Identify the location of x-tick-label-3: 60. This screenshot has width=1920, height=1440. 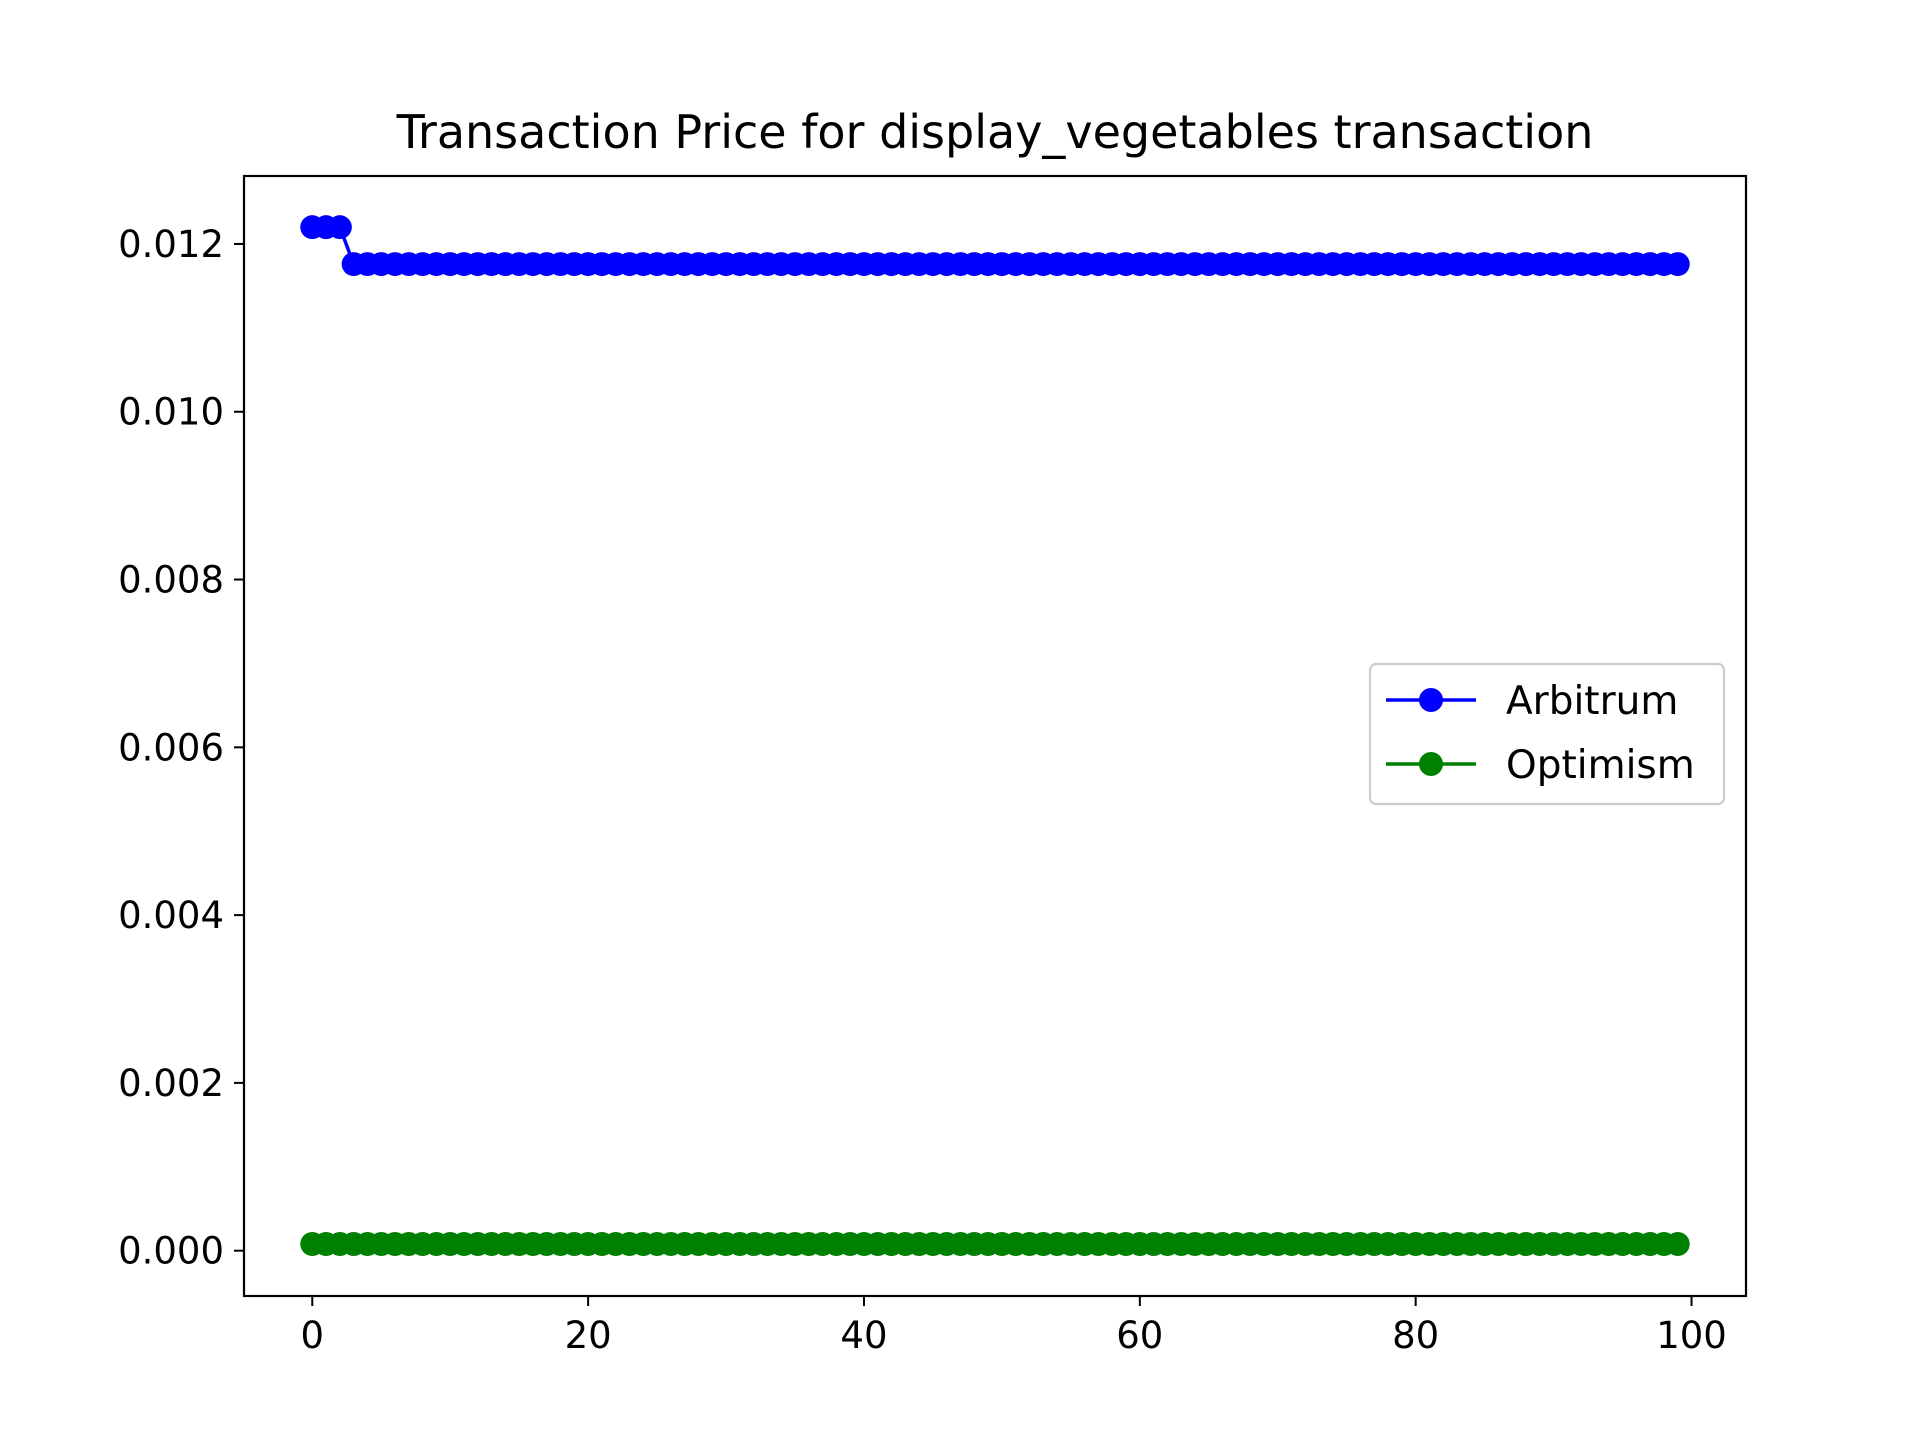
(1139, 1335).